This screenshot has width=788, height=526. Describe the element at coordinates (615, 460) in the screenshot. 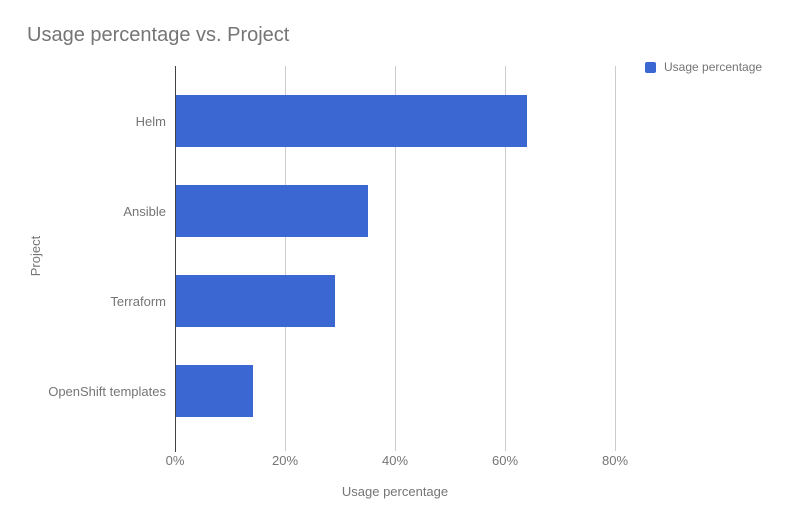

I see `x-tick-label: 80%` at that location.